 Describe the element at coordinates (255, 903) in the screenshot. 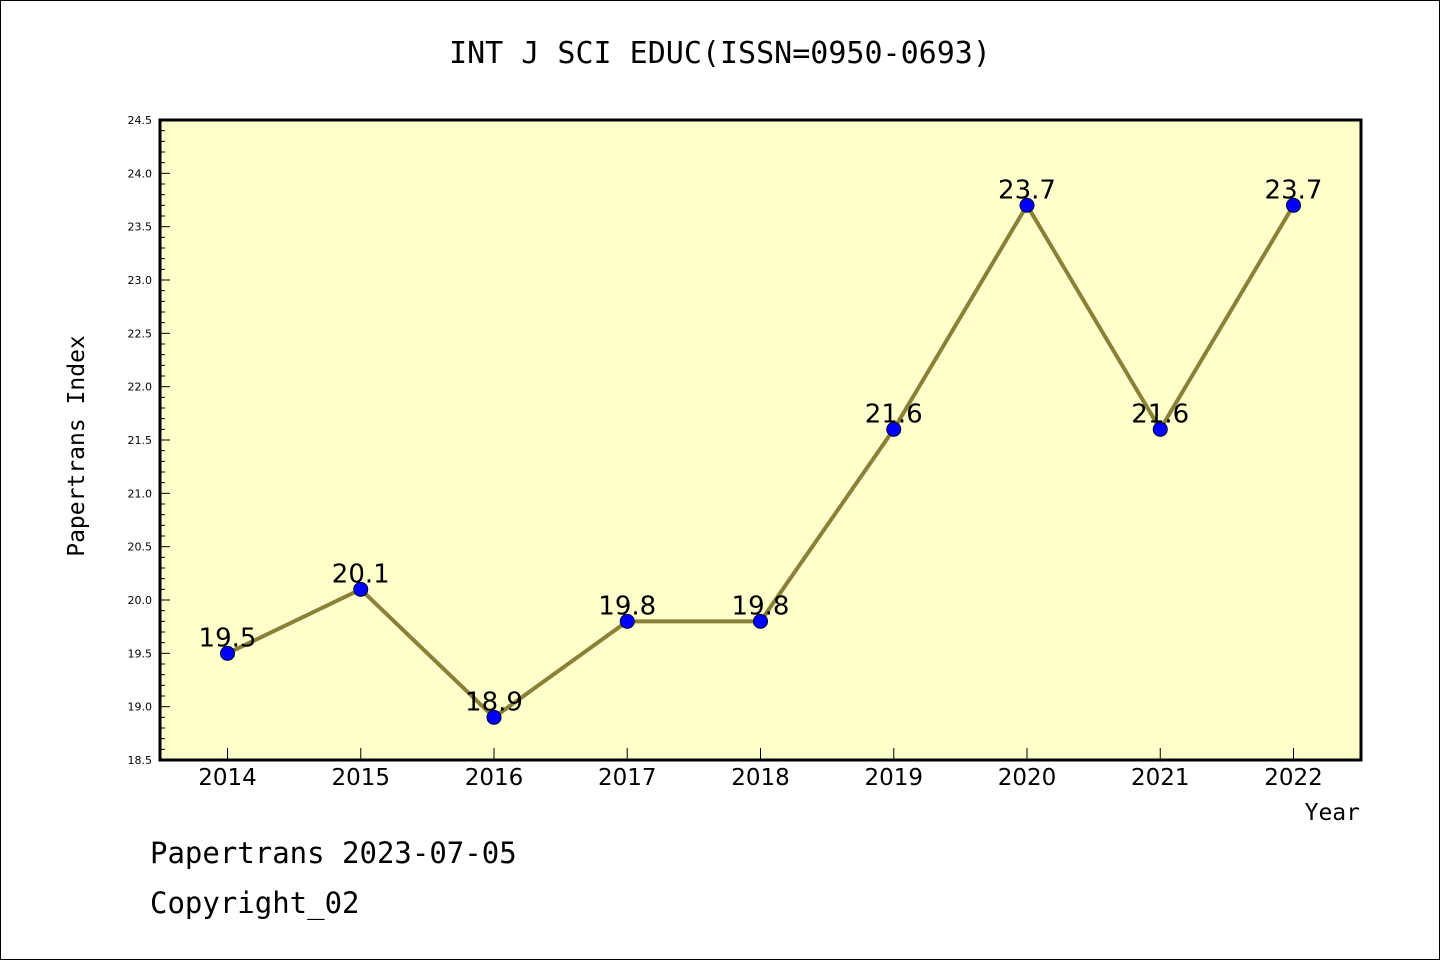

I see `footer-copyright: Copyright_02` at that location.